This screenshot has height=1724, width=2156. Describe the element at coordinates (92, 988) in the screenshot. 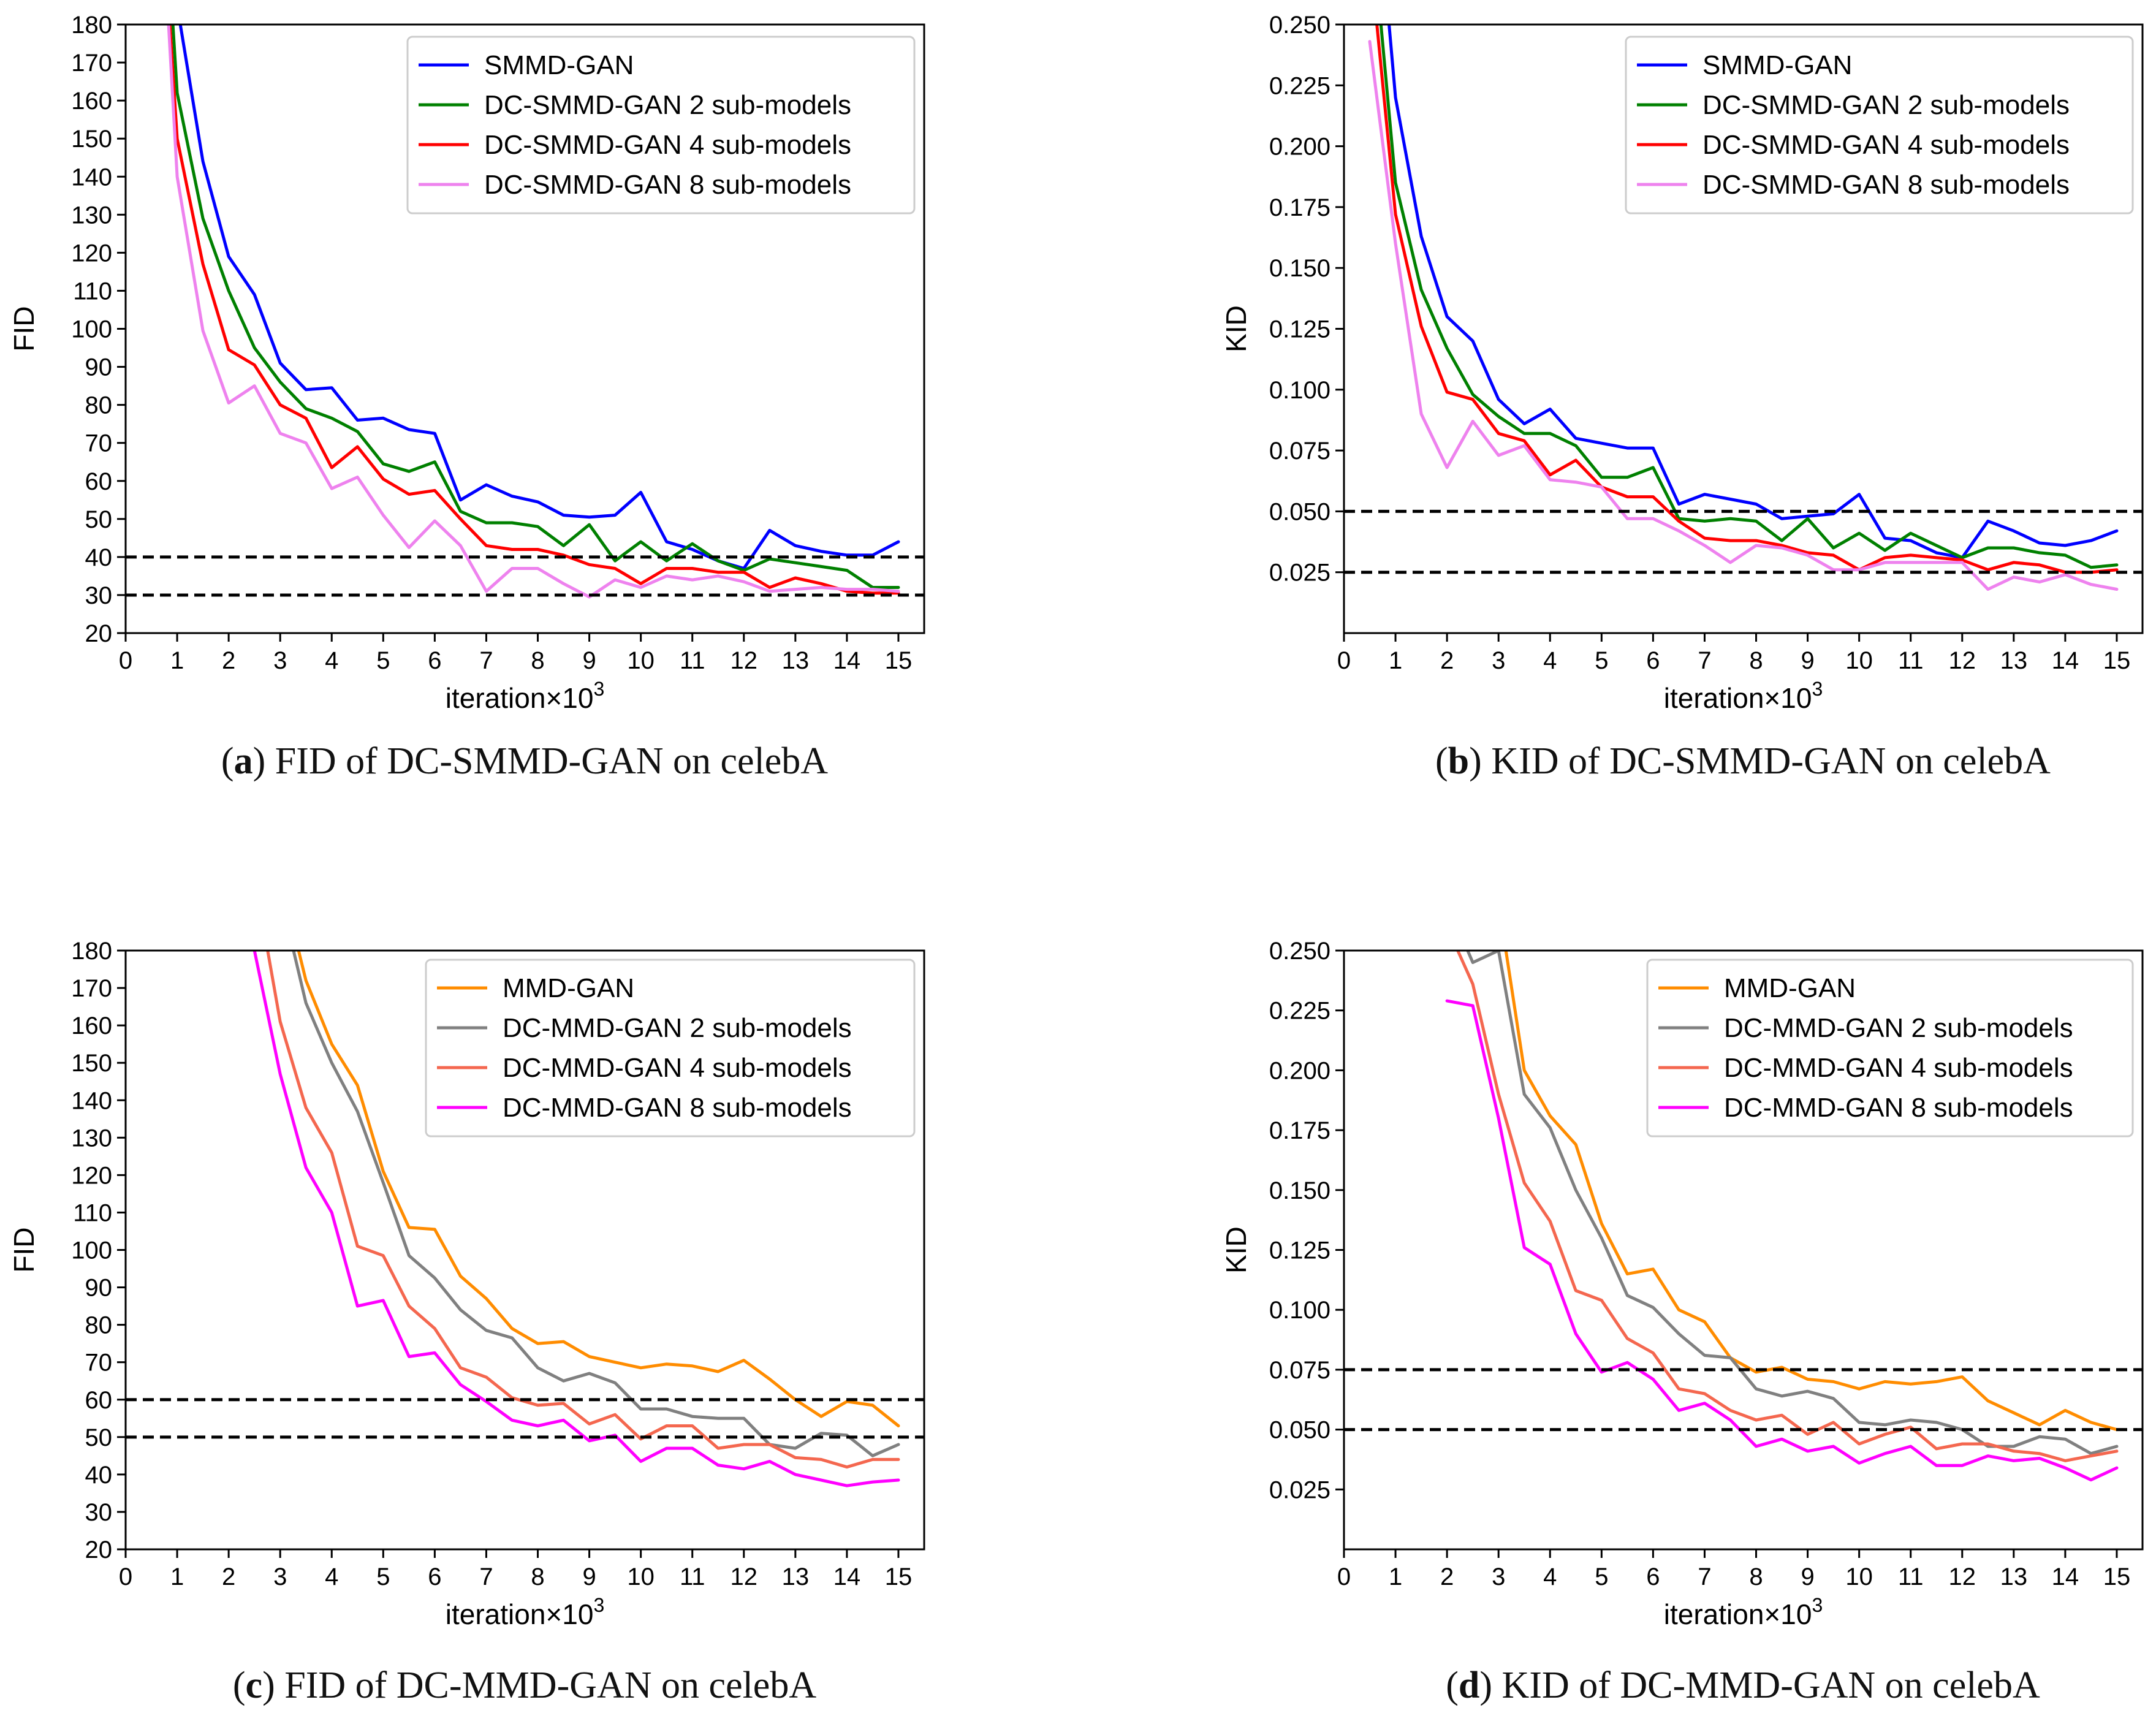

I see `y-tick-label: 170` at that location.